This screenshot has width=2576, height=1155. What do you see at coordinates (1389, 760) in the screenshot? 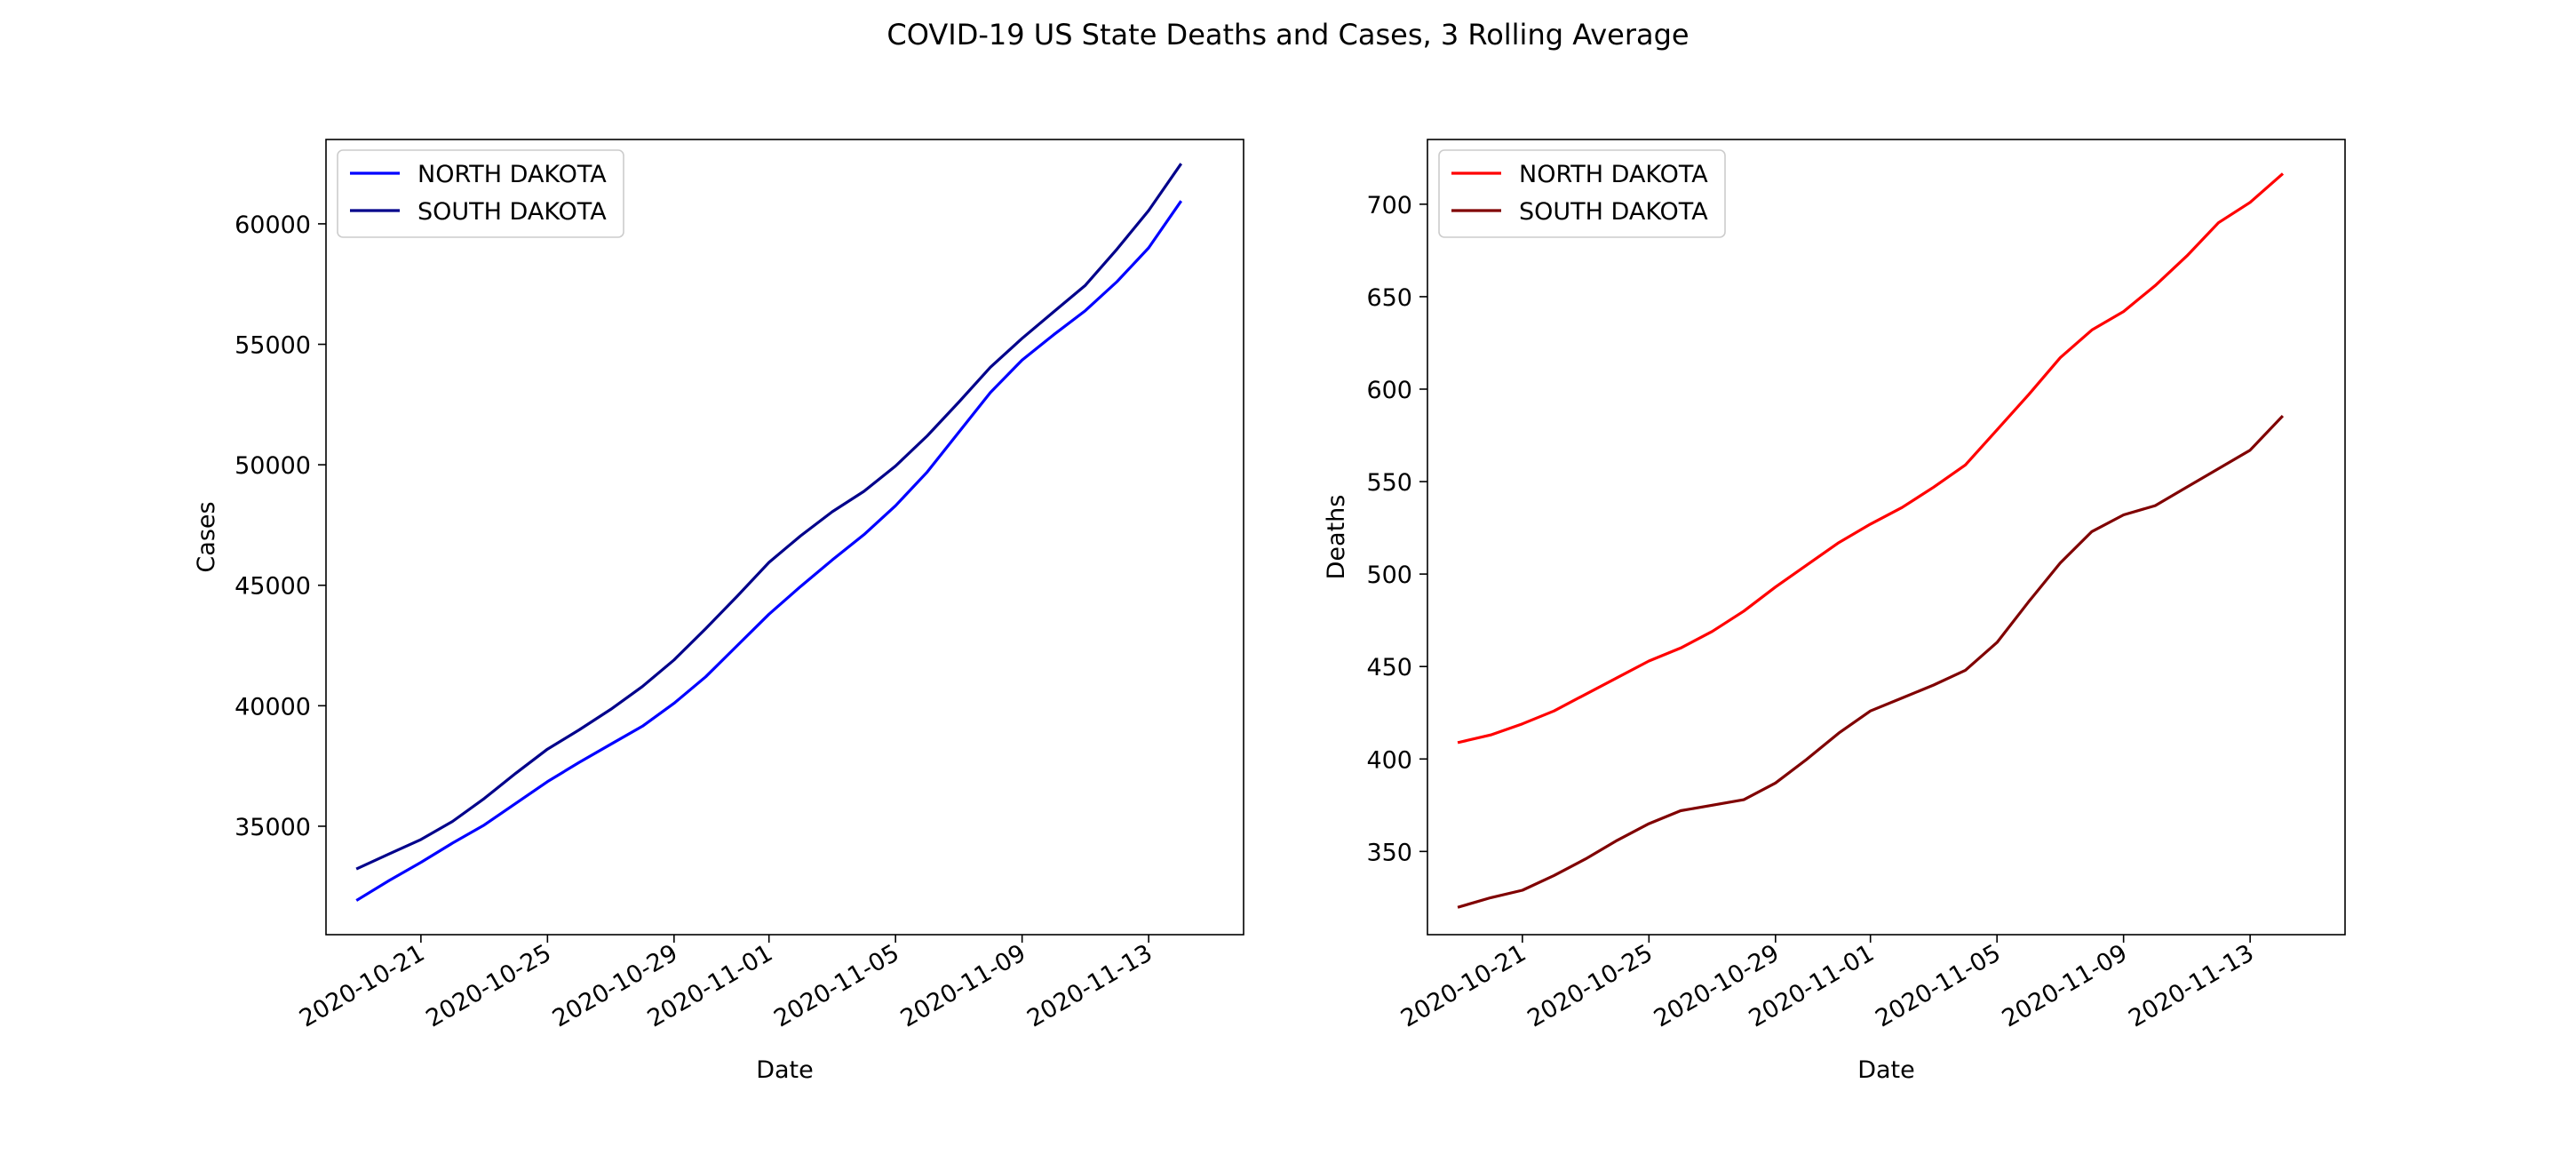
I see `y-tick-label: 400` at bounding box center [1389, 760].